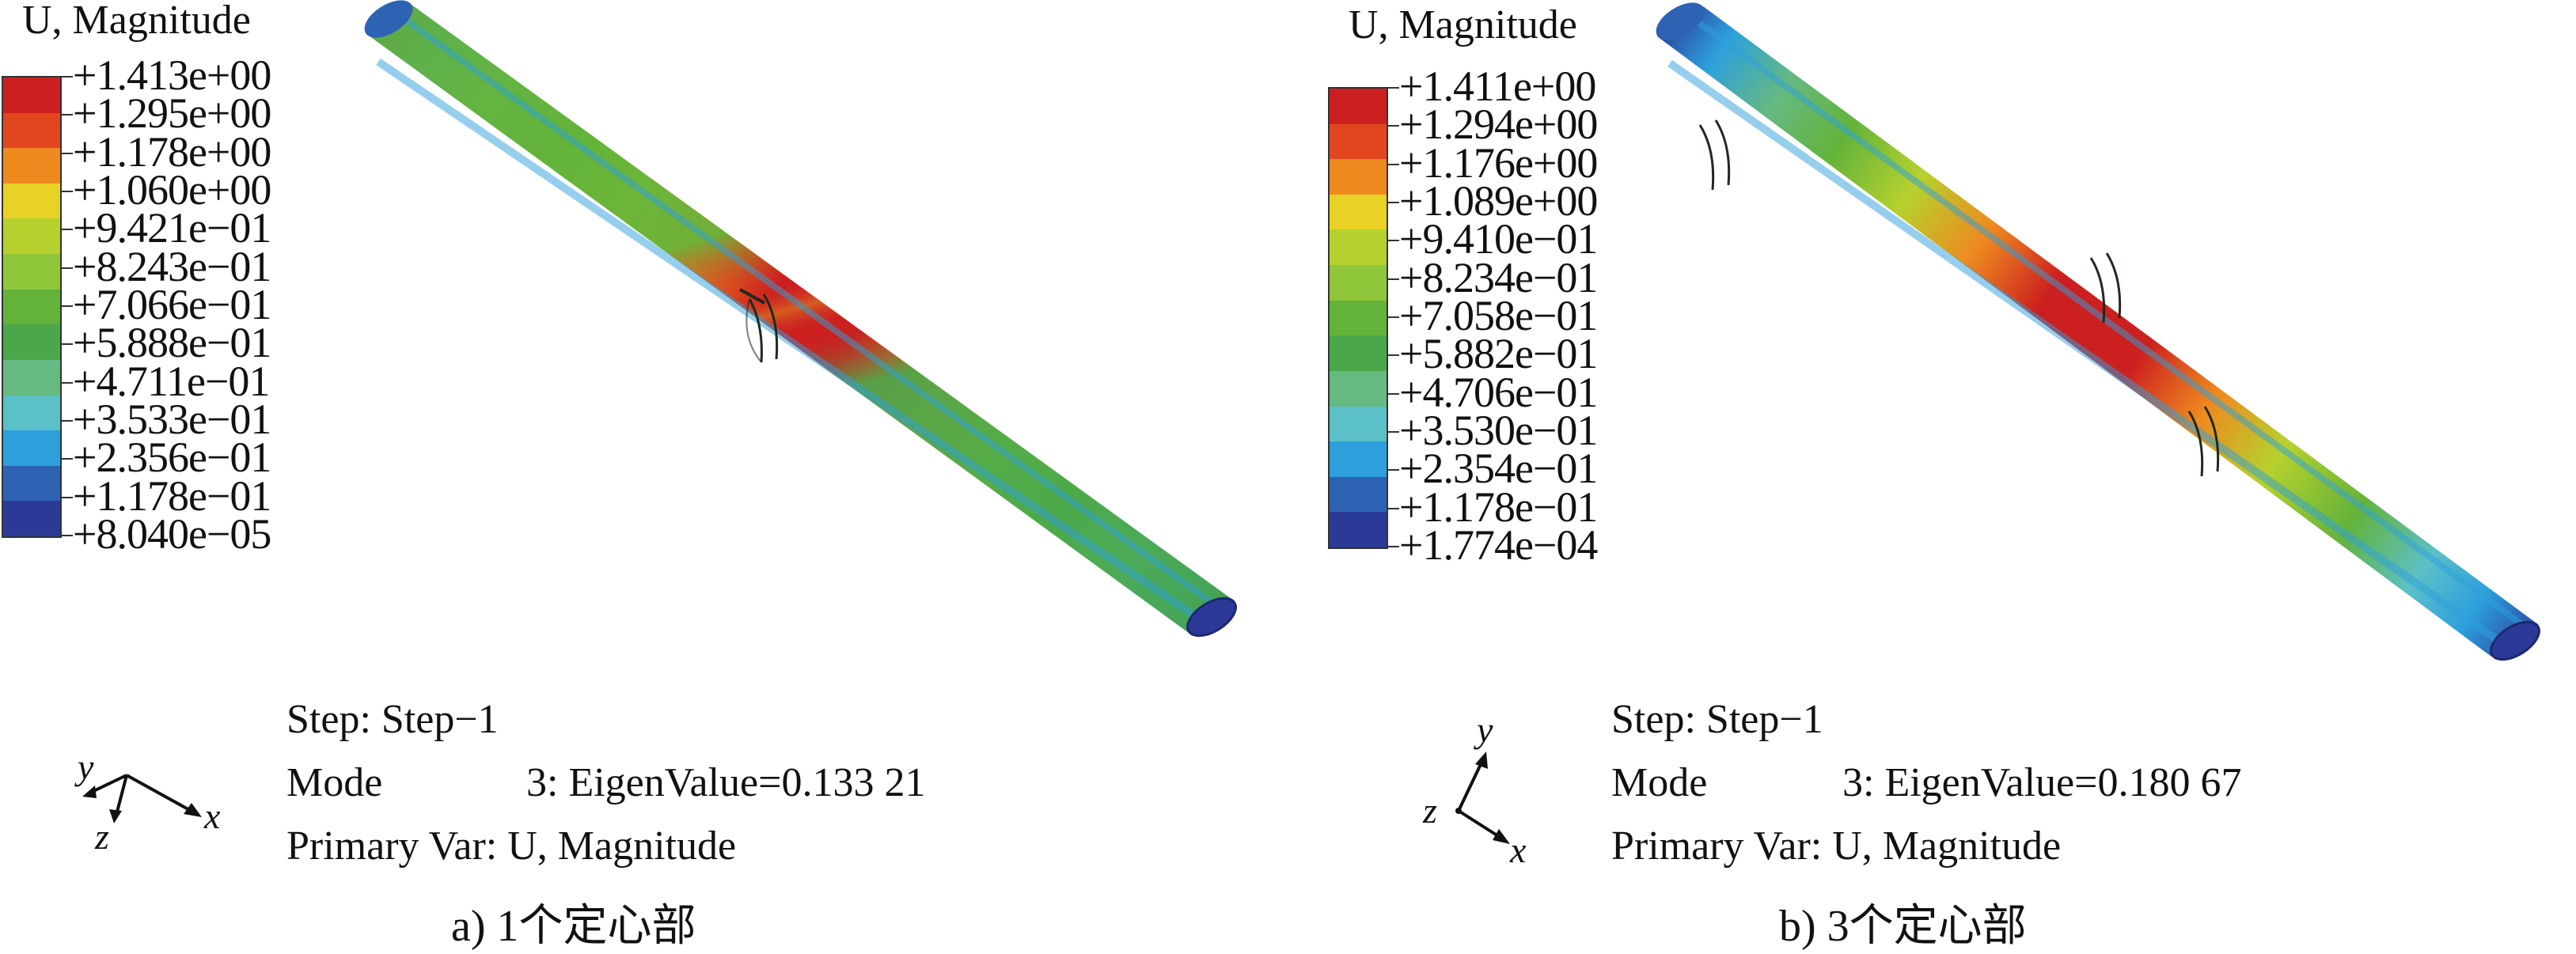 Image resolution: width=2576 pixels, height=954 pixels. What do you see at coordinates (172, 266) in the screenshot?
I see `legend-tick-label: +8.243e−01` at bounding box center [172, 266].